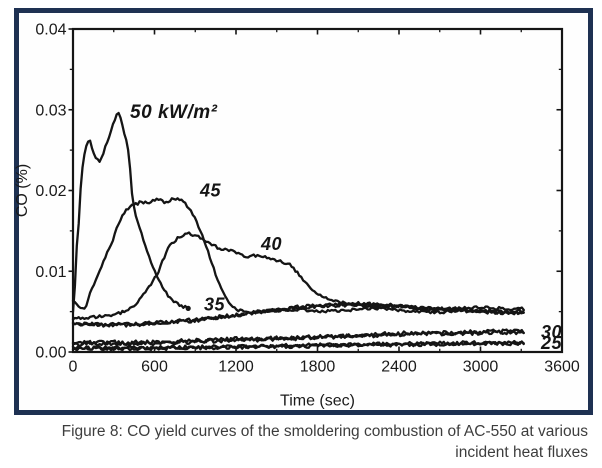 Image resolution: width=602 pixels, height=468 pixels. What do you see at coordinates (73, 367) in the screenshot?
I see `x-axis-tick-label: 0` at bounding box center [73, 367].